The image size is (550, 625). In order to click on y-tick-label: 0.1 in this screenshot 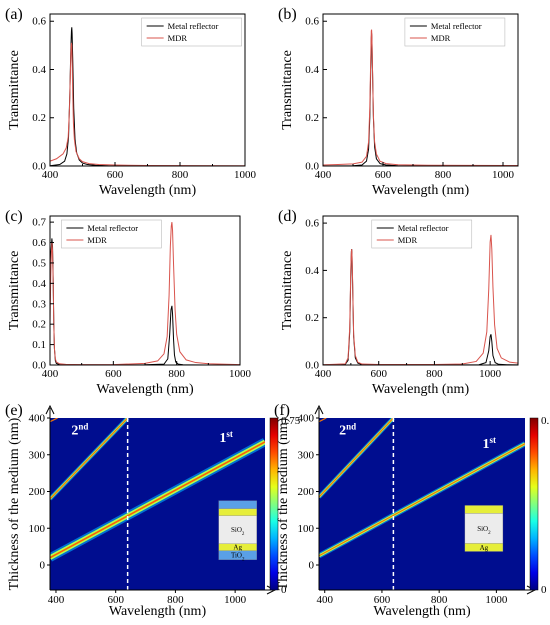, I will do `click(39, 345)`.